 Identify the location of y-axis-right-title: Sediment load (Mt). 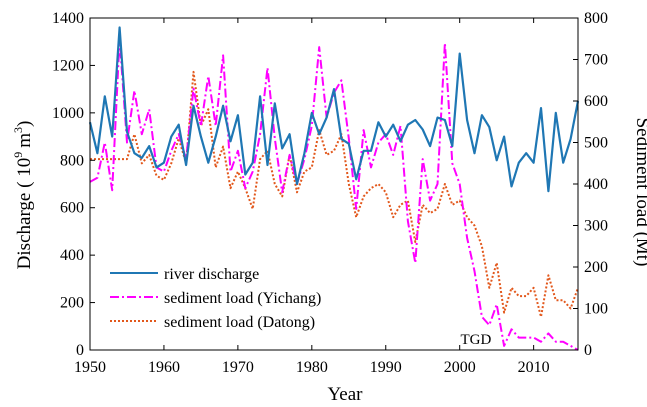
(639, 192).